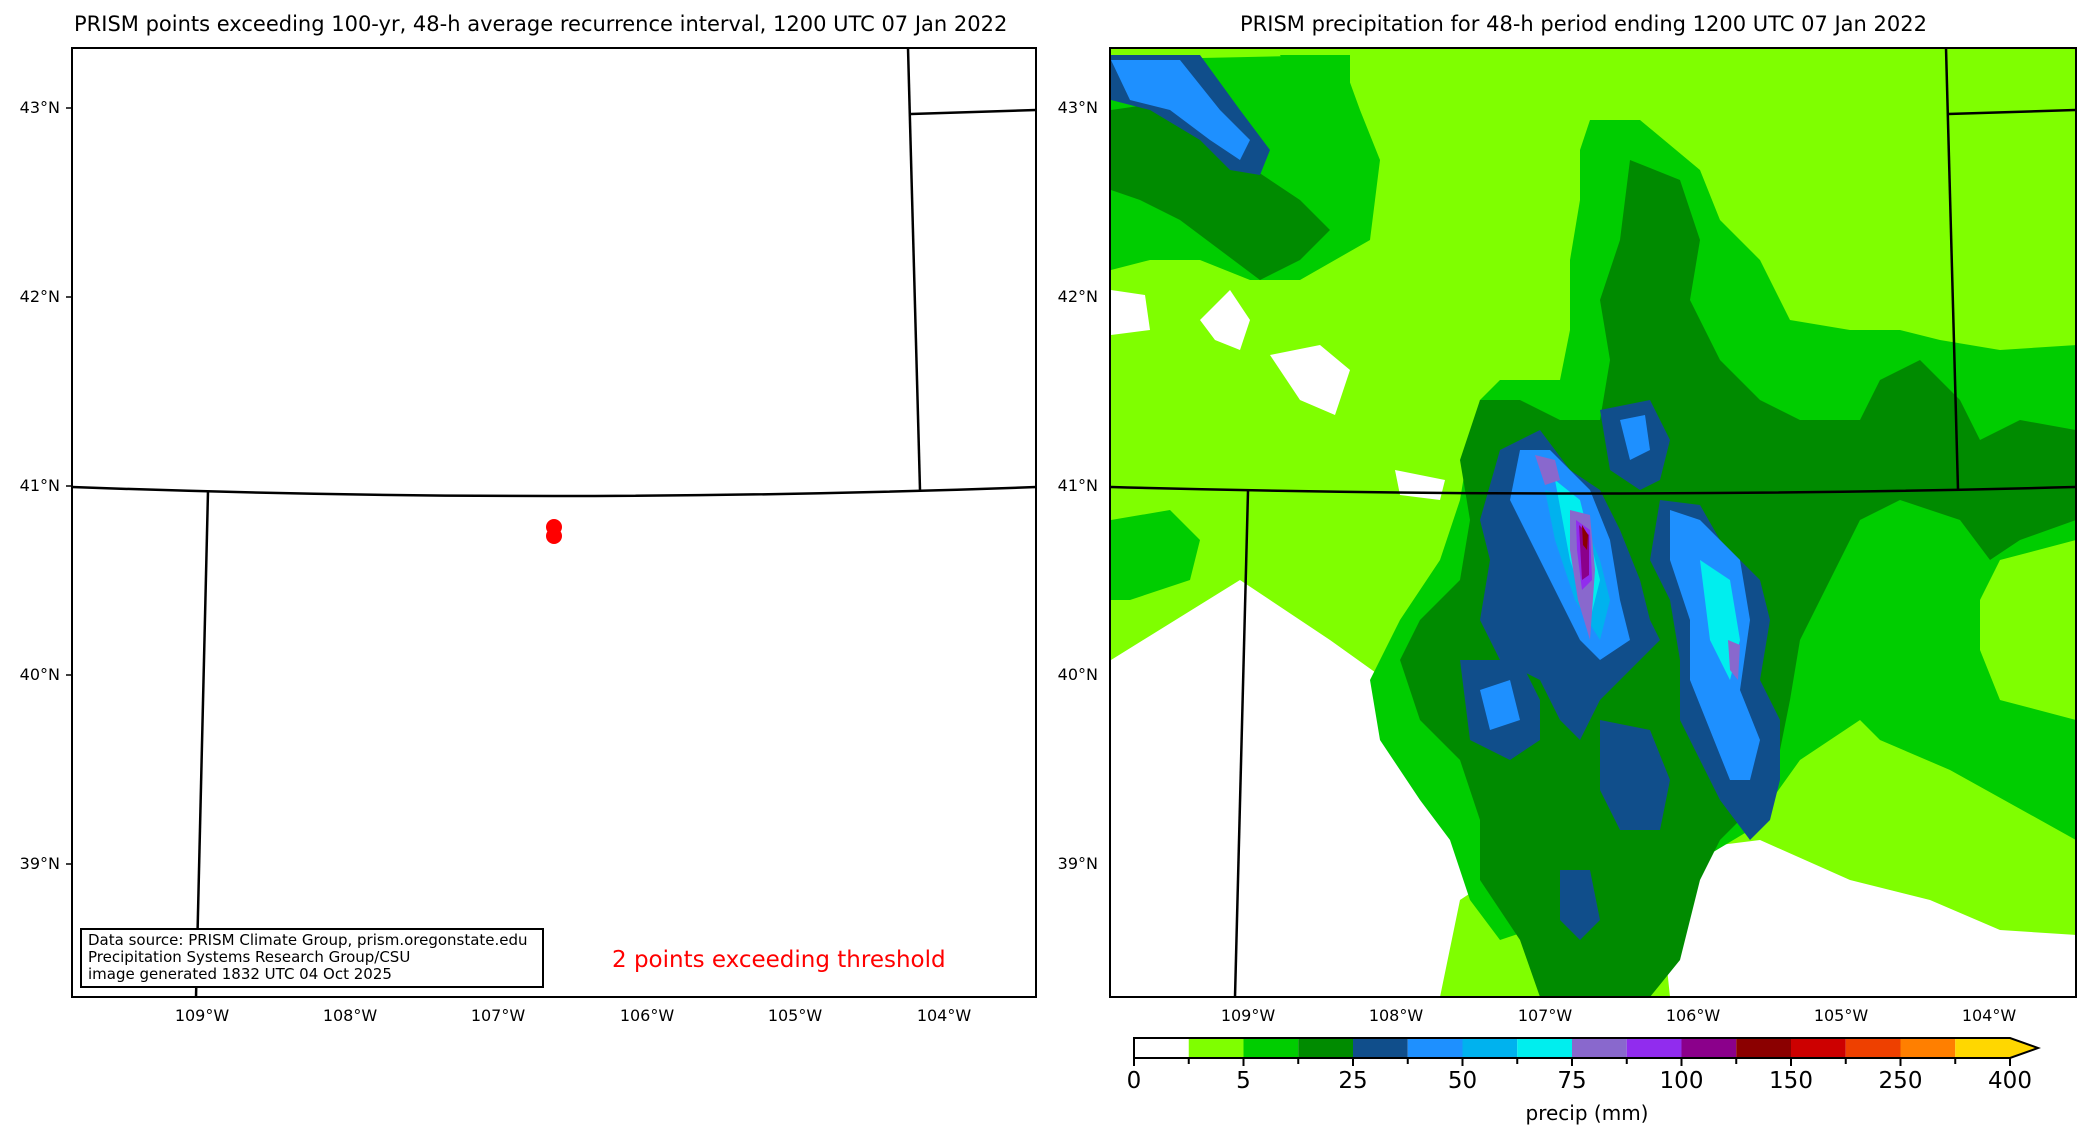 The image size is (2090, 1142). I want to click on generated-time-line: image generated 1832 UTC 04 Oct 2025, so click(240, 974).